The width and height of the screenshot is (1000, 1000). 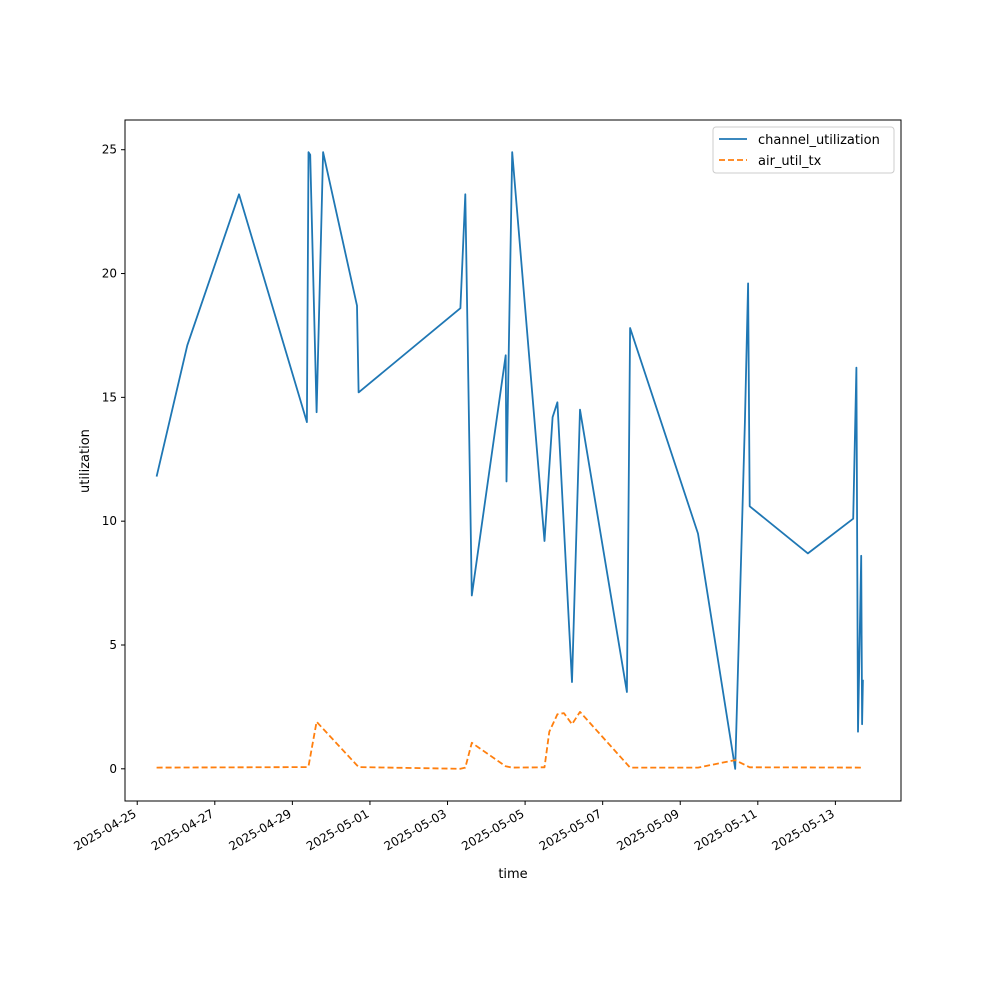 I want to click on y-tick-label: 5, so click(x=113, y=645).